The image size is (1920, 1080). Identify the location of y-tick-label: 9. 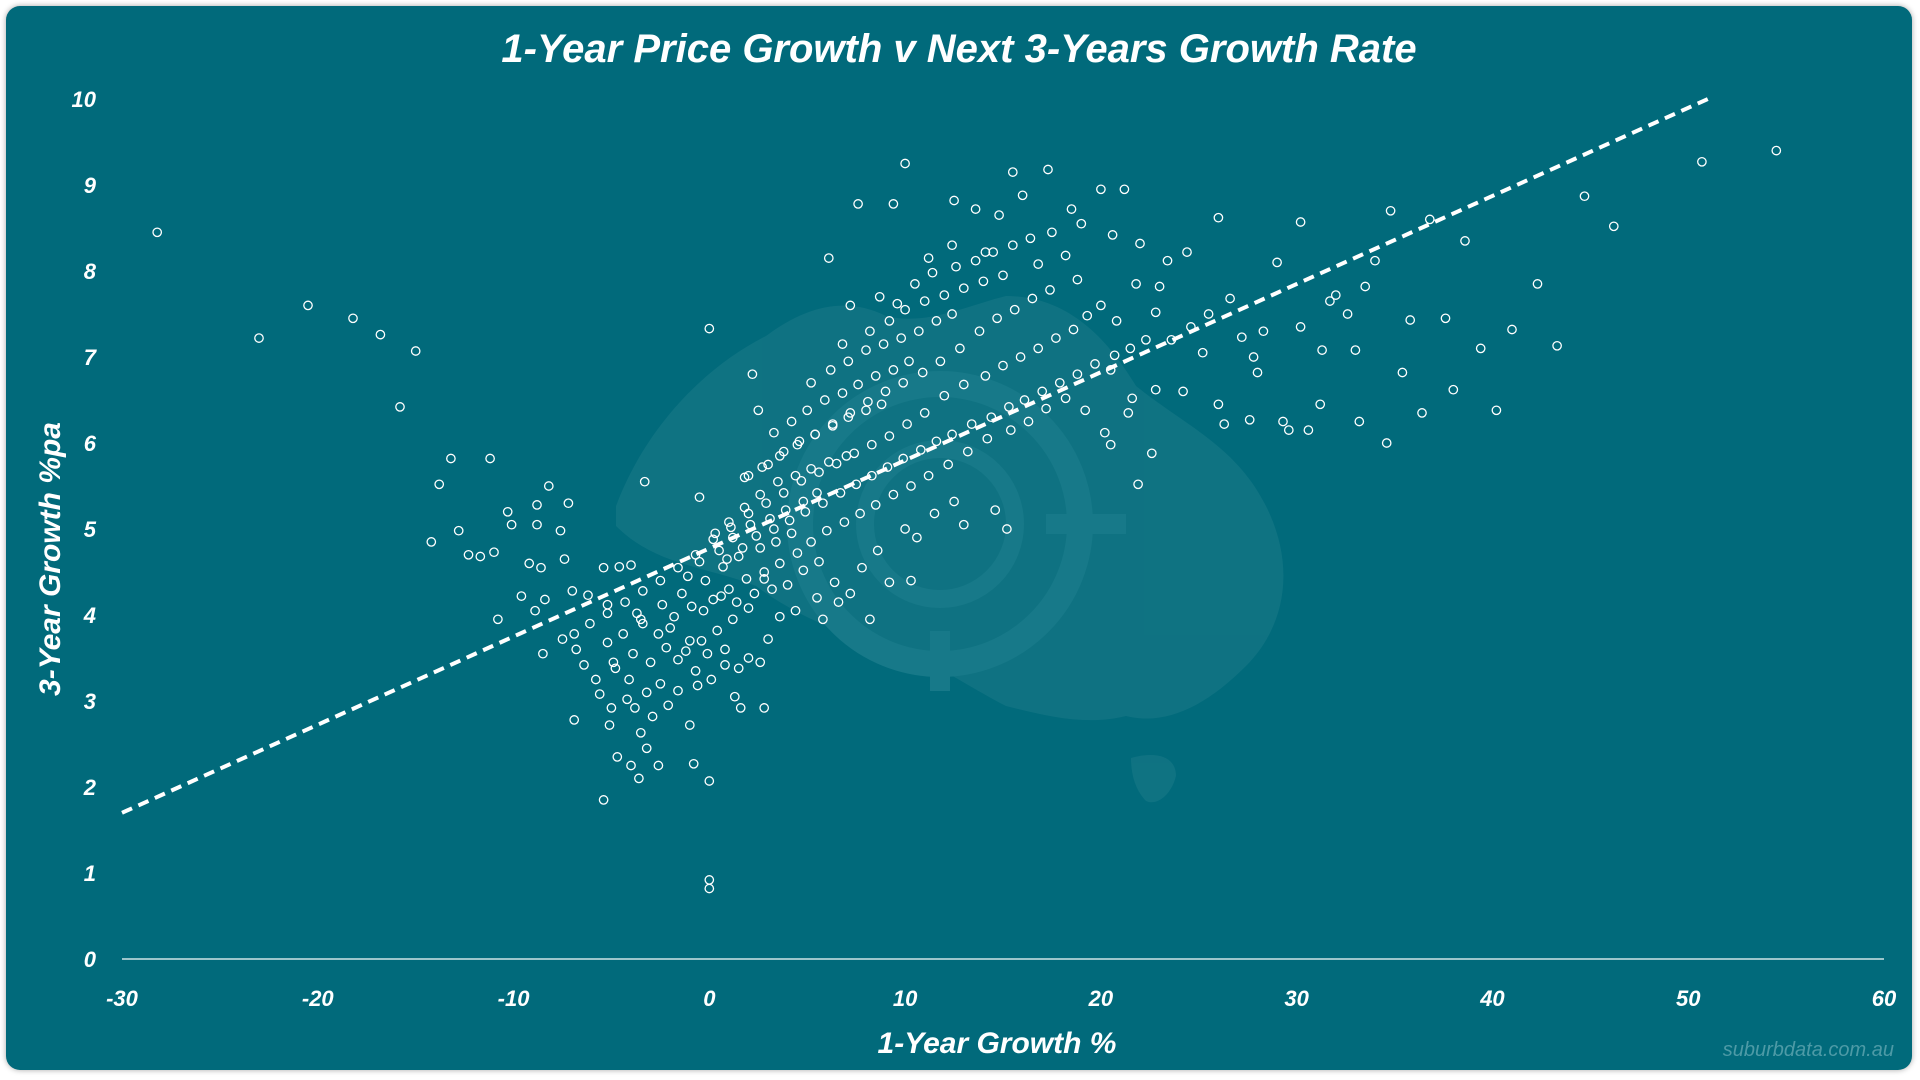
(90, 185).